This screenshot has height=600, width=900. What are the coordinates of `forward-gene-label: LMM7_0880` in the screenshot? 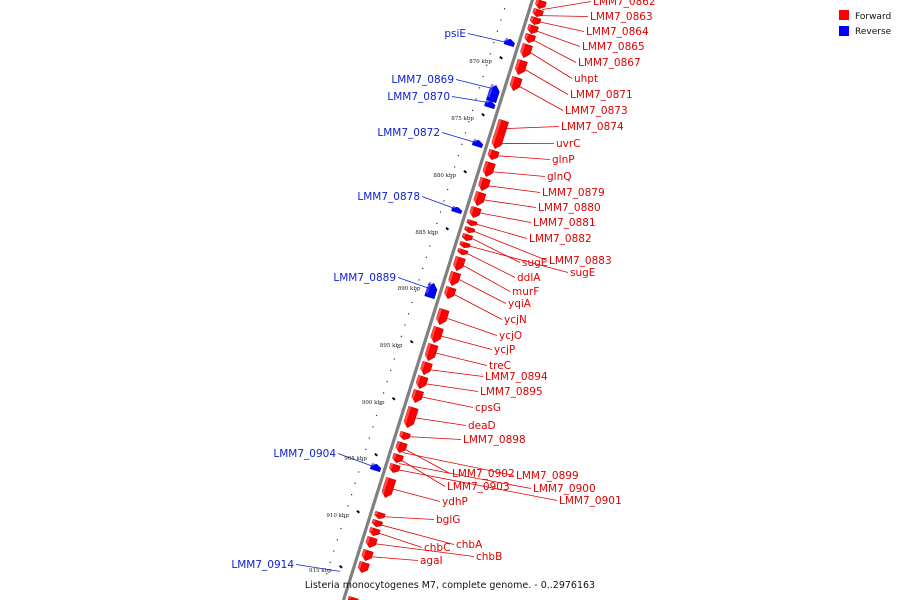 It's located at (569, 208).